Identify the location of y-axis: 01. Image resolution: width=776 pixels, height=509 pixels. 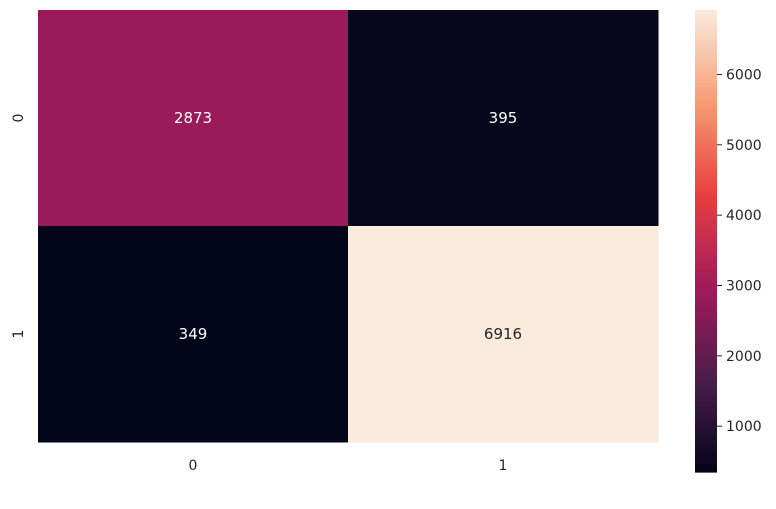
(19, 226).